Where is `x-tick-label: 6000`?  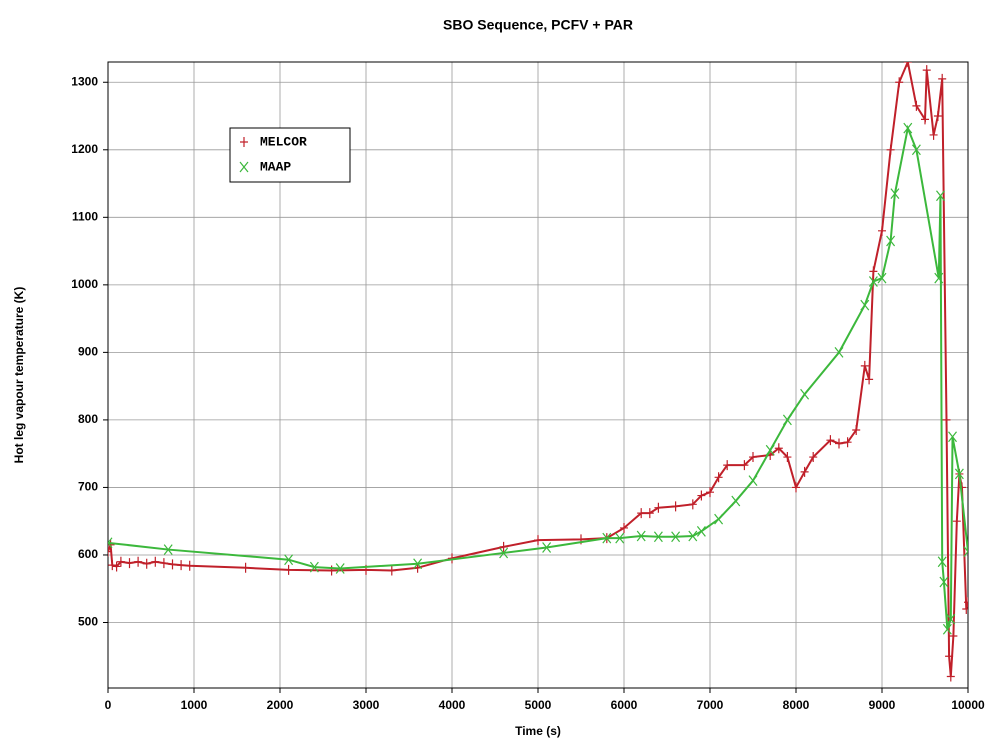 x-tick-label: 6000 is located at coordinates (624, 705).